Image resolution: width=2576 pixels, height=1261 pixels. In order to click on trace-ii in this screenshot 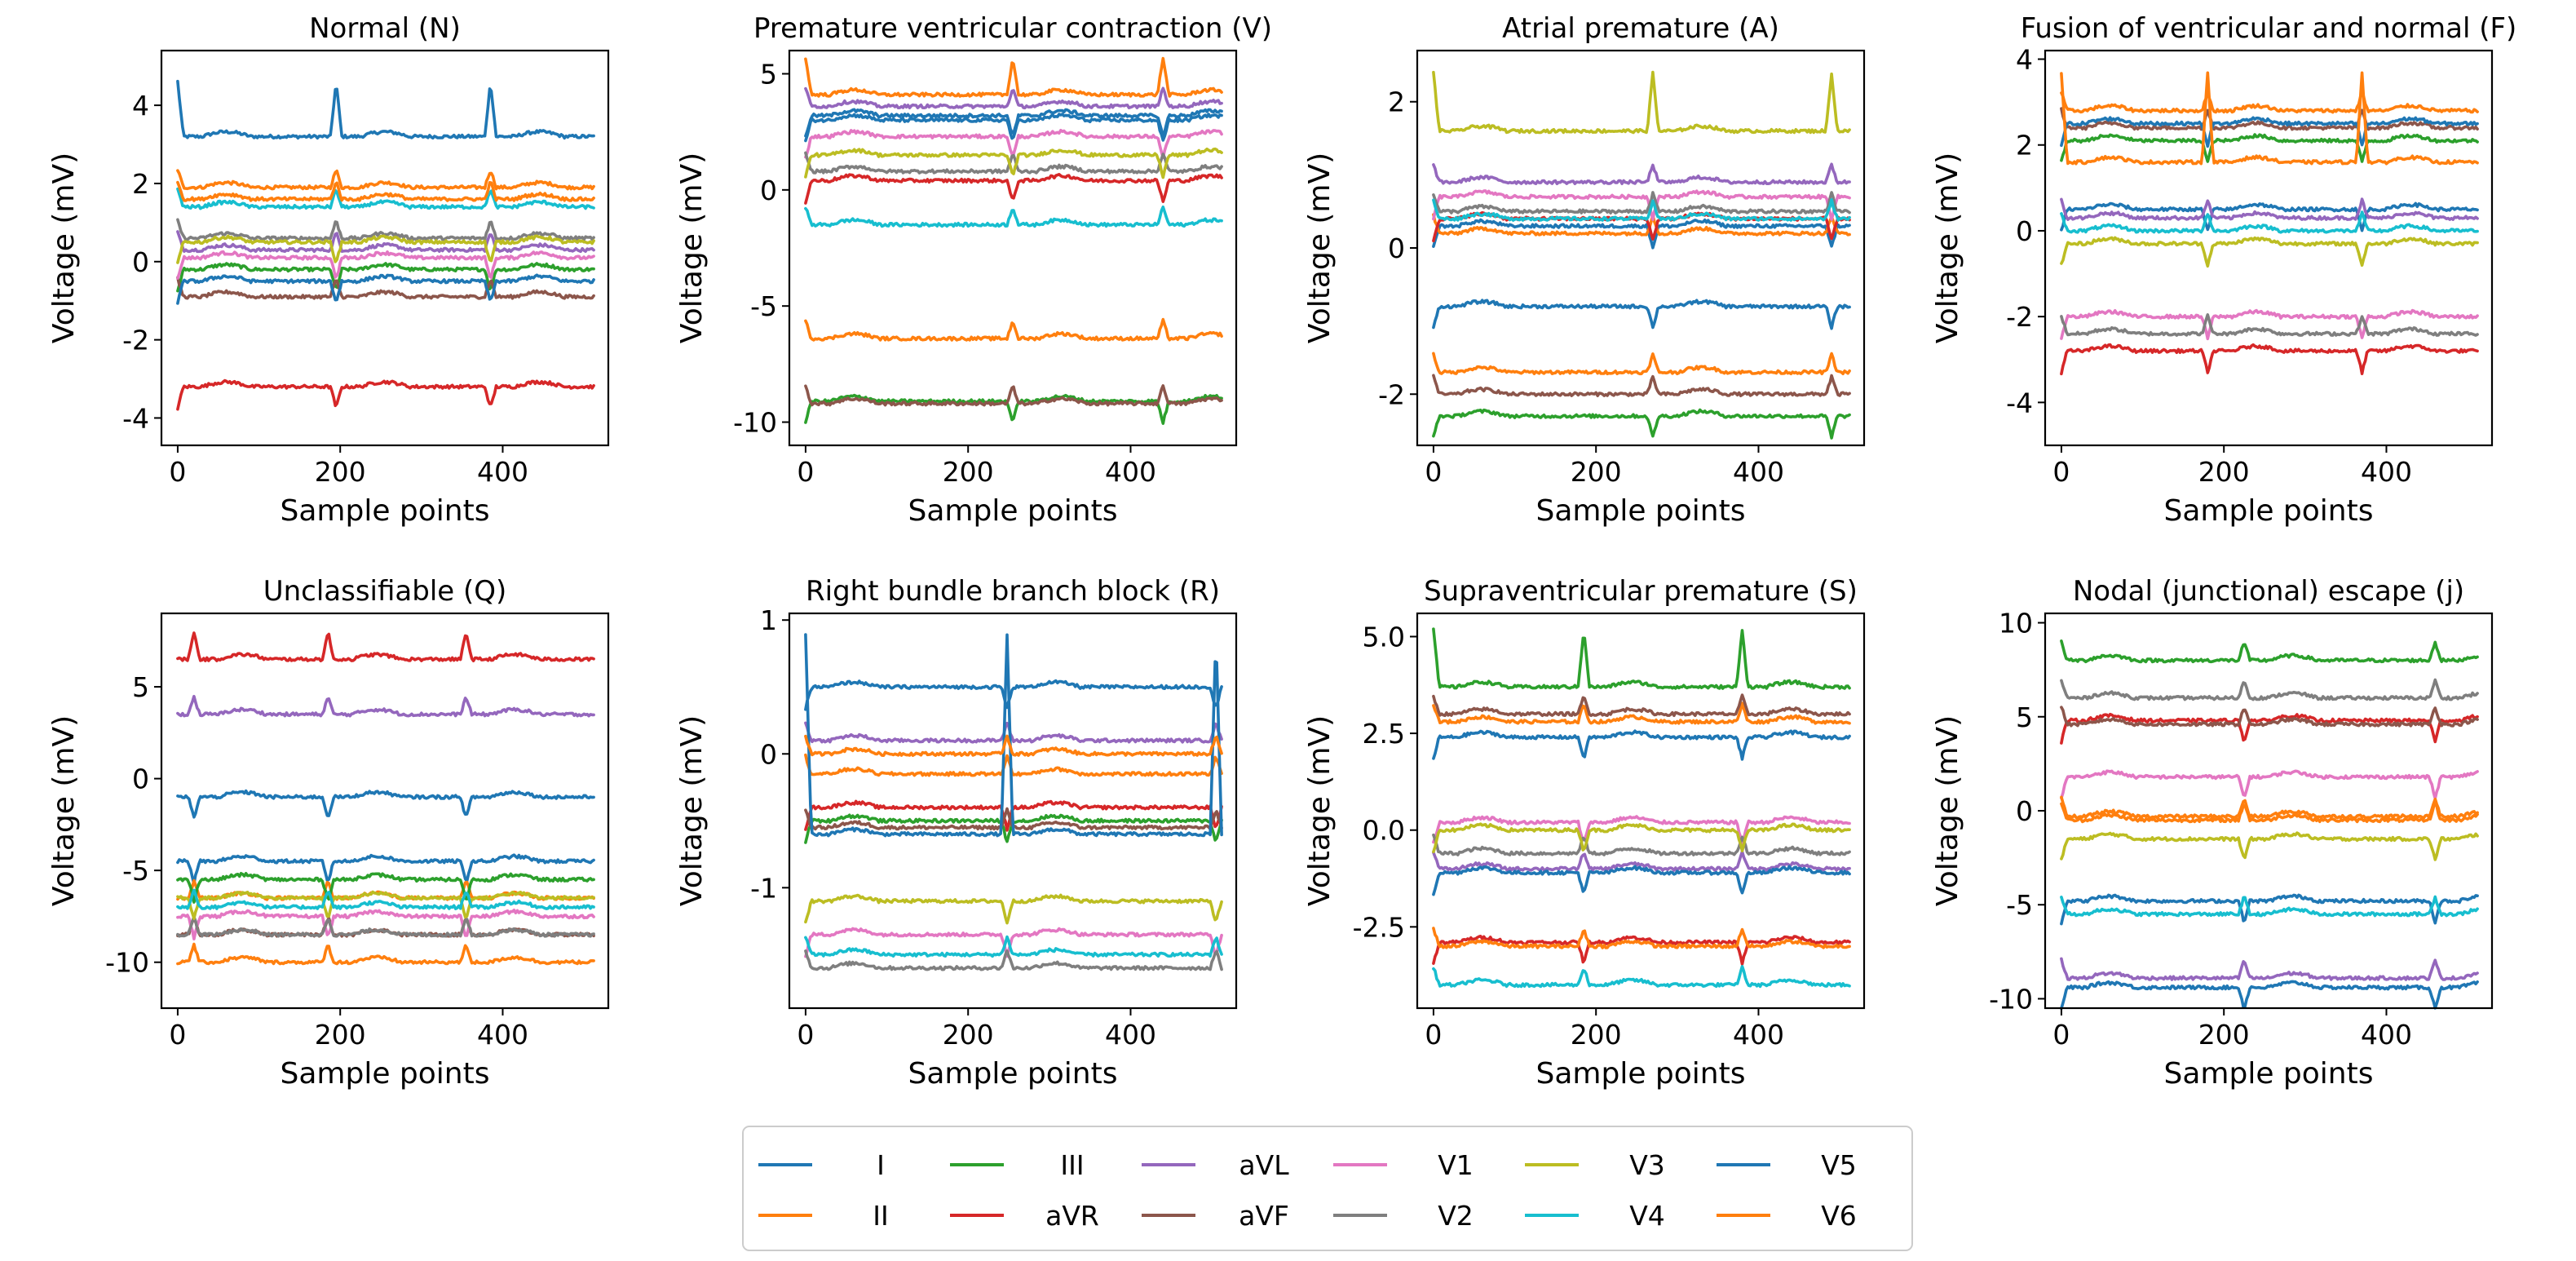, I will do `click(1013, 765)`.